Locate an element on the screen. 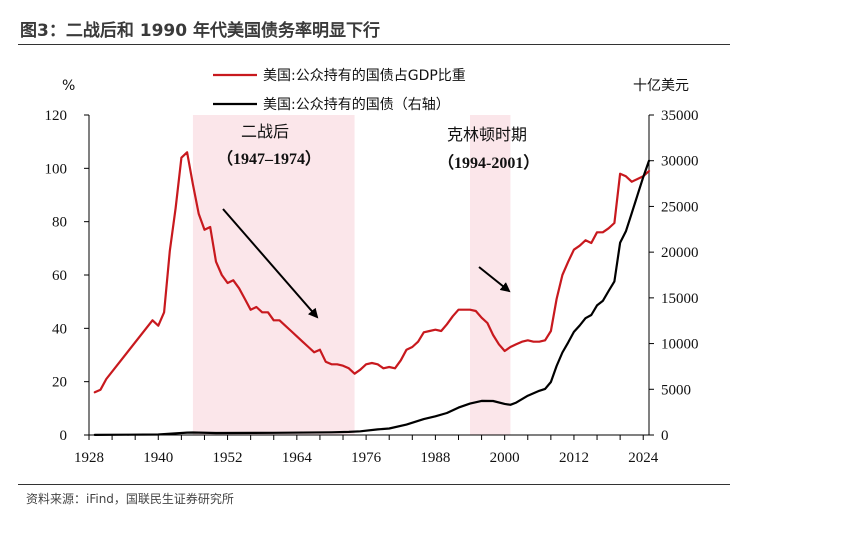 The height and width of the screenshot is (539, 851). x-tick-label: 1988 is located at coordinates (435, 458).